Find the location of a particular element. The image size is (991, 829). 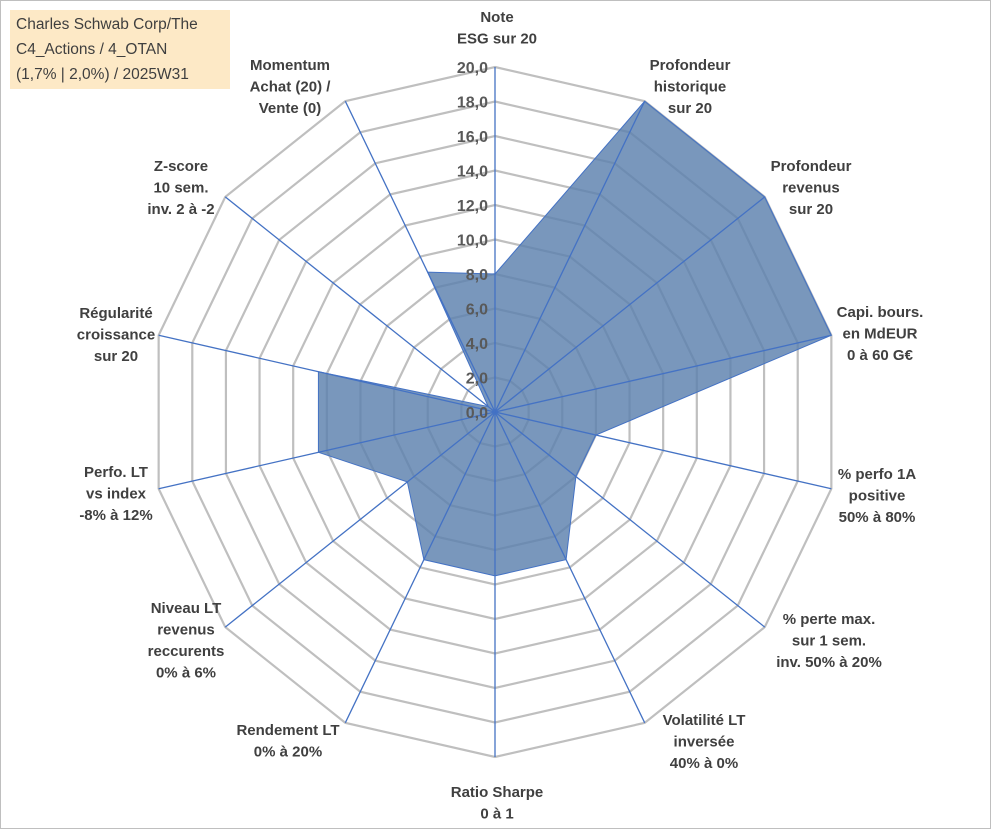

tick-label: 18,0 is located at coordinates (472, 103).